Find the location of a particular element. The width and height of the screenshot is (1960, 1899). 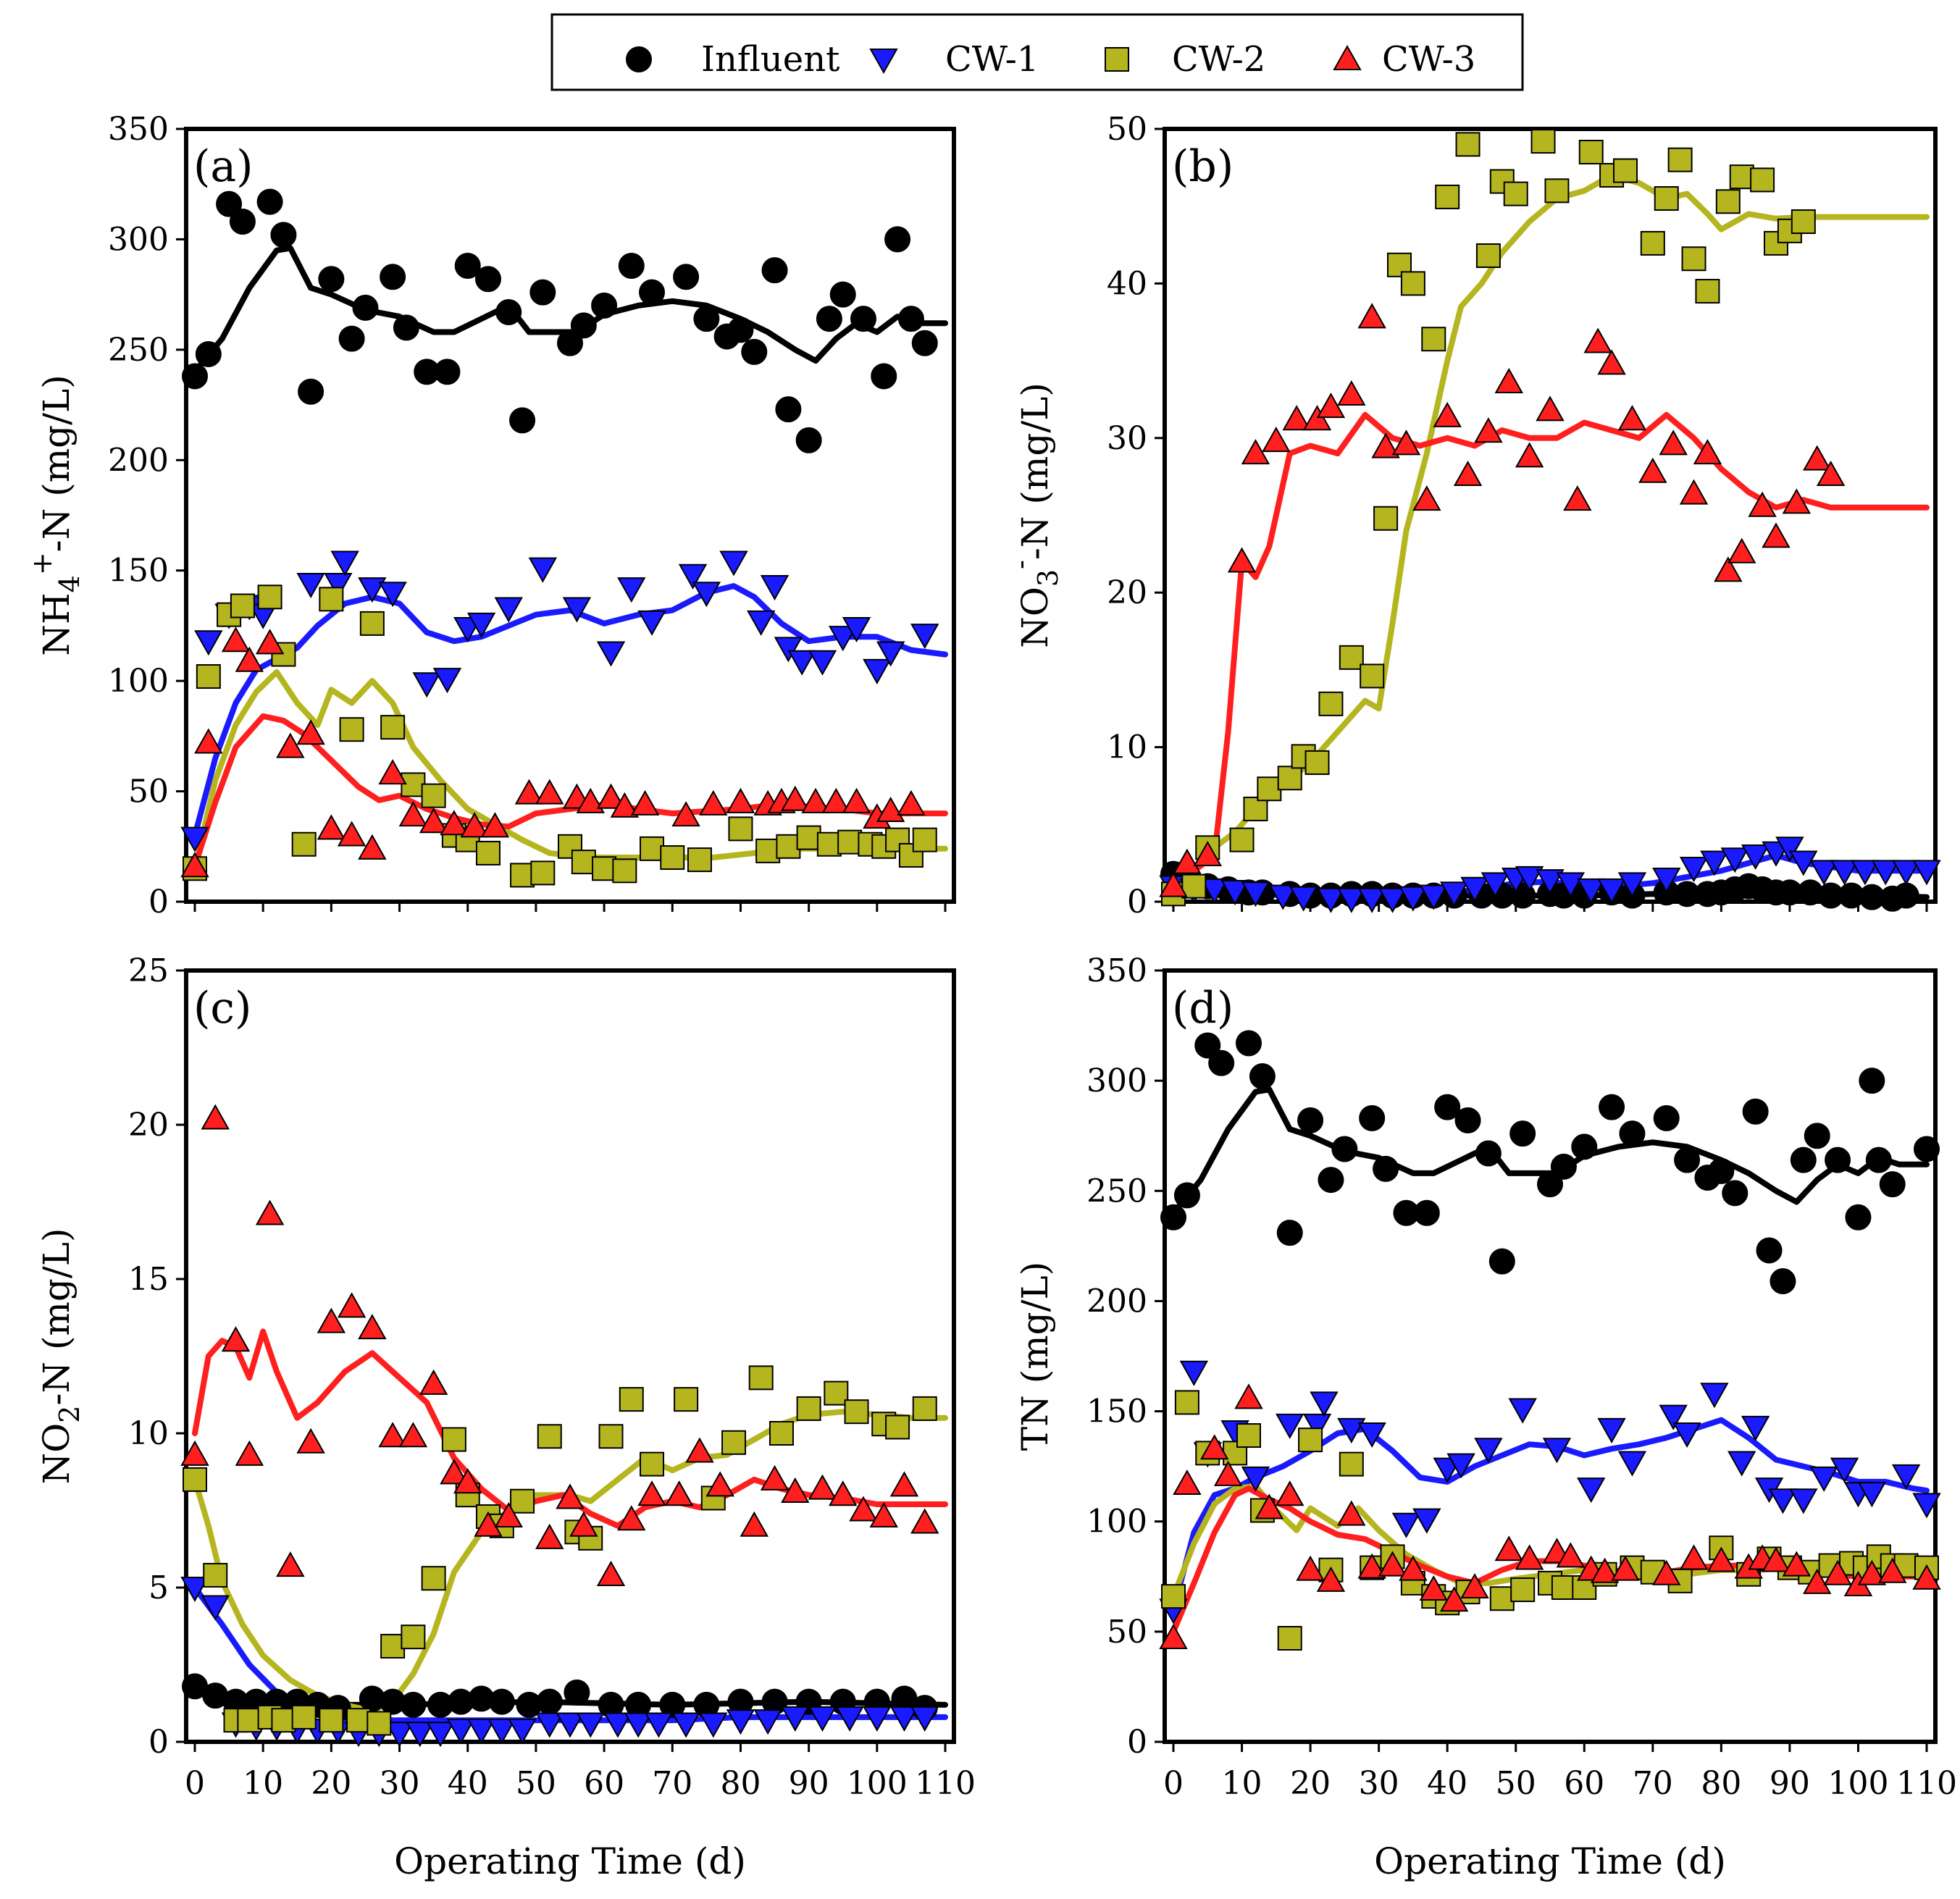

x-tick-label-d: 30 is located at coordinates (1379, 1784).